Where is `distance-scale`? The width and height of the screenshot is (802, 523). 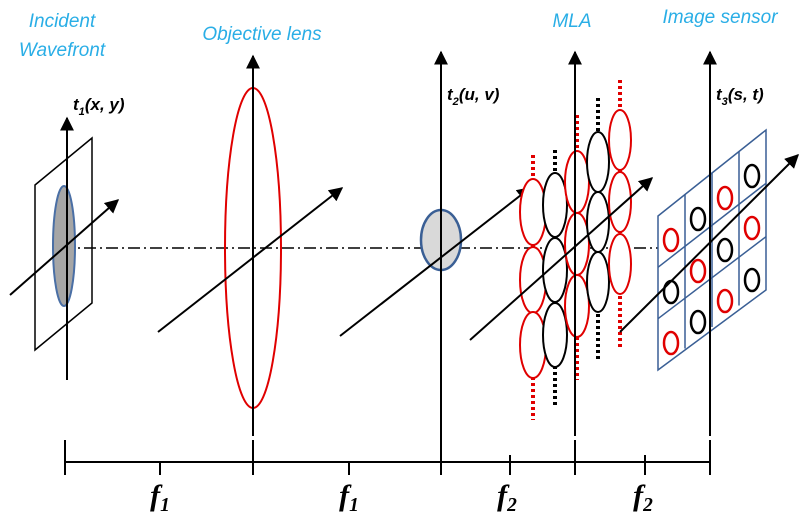
distance-scale is located at coordinates (387, 457).